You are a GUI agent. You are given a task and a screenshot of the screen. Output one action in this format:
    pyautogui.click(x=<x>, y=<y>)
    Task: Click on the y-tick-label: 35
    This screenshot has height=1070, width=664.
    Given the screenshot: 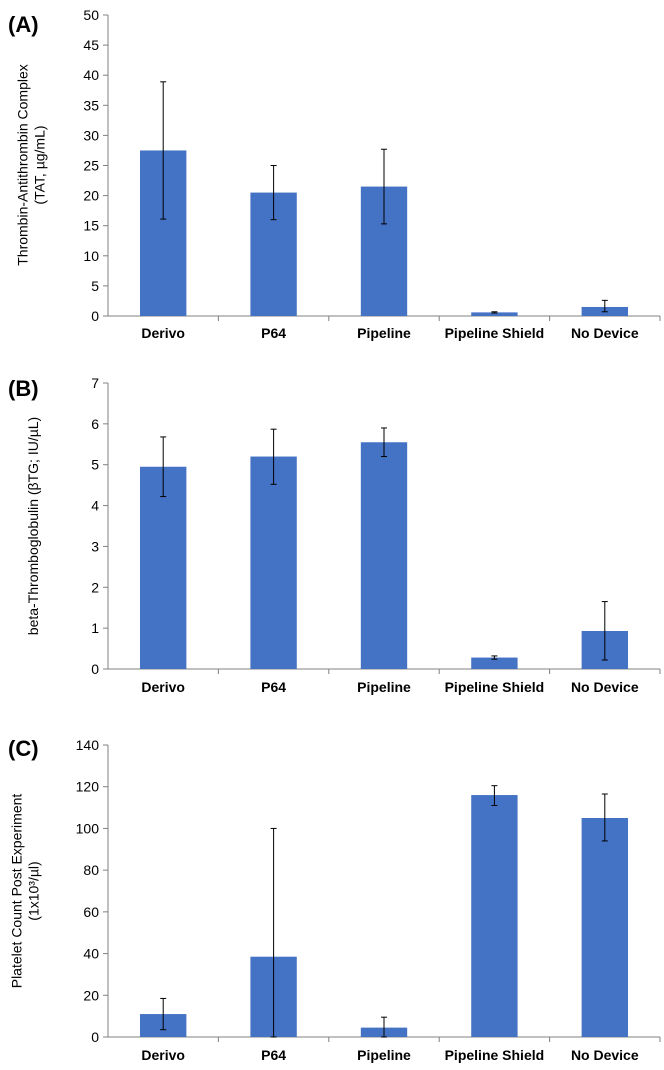 What is the action you would take?
    pyautogui.click(x=91, y=105)
    